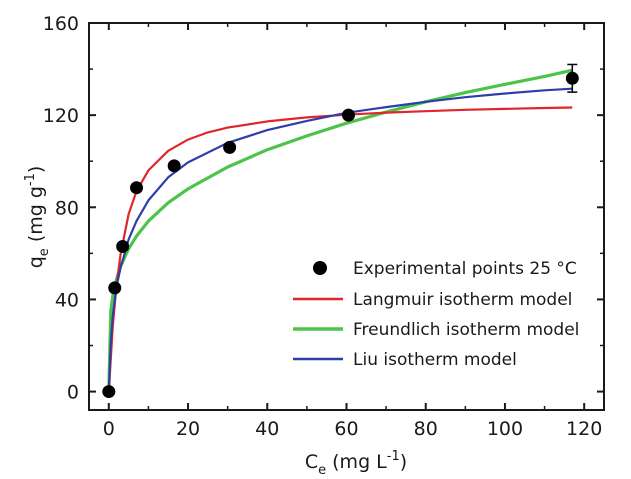 The height and width of the screenshot is (479, 631). I want to click on legend-label-liu: Liu isotherm model, so click(435, 360).